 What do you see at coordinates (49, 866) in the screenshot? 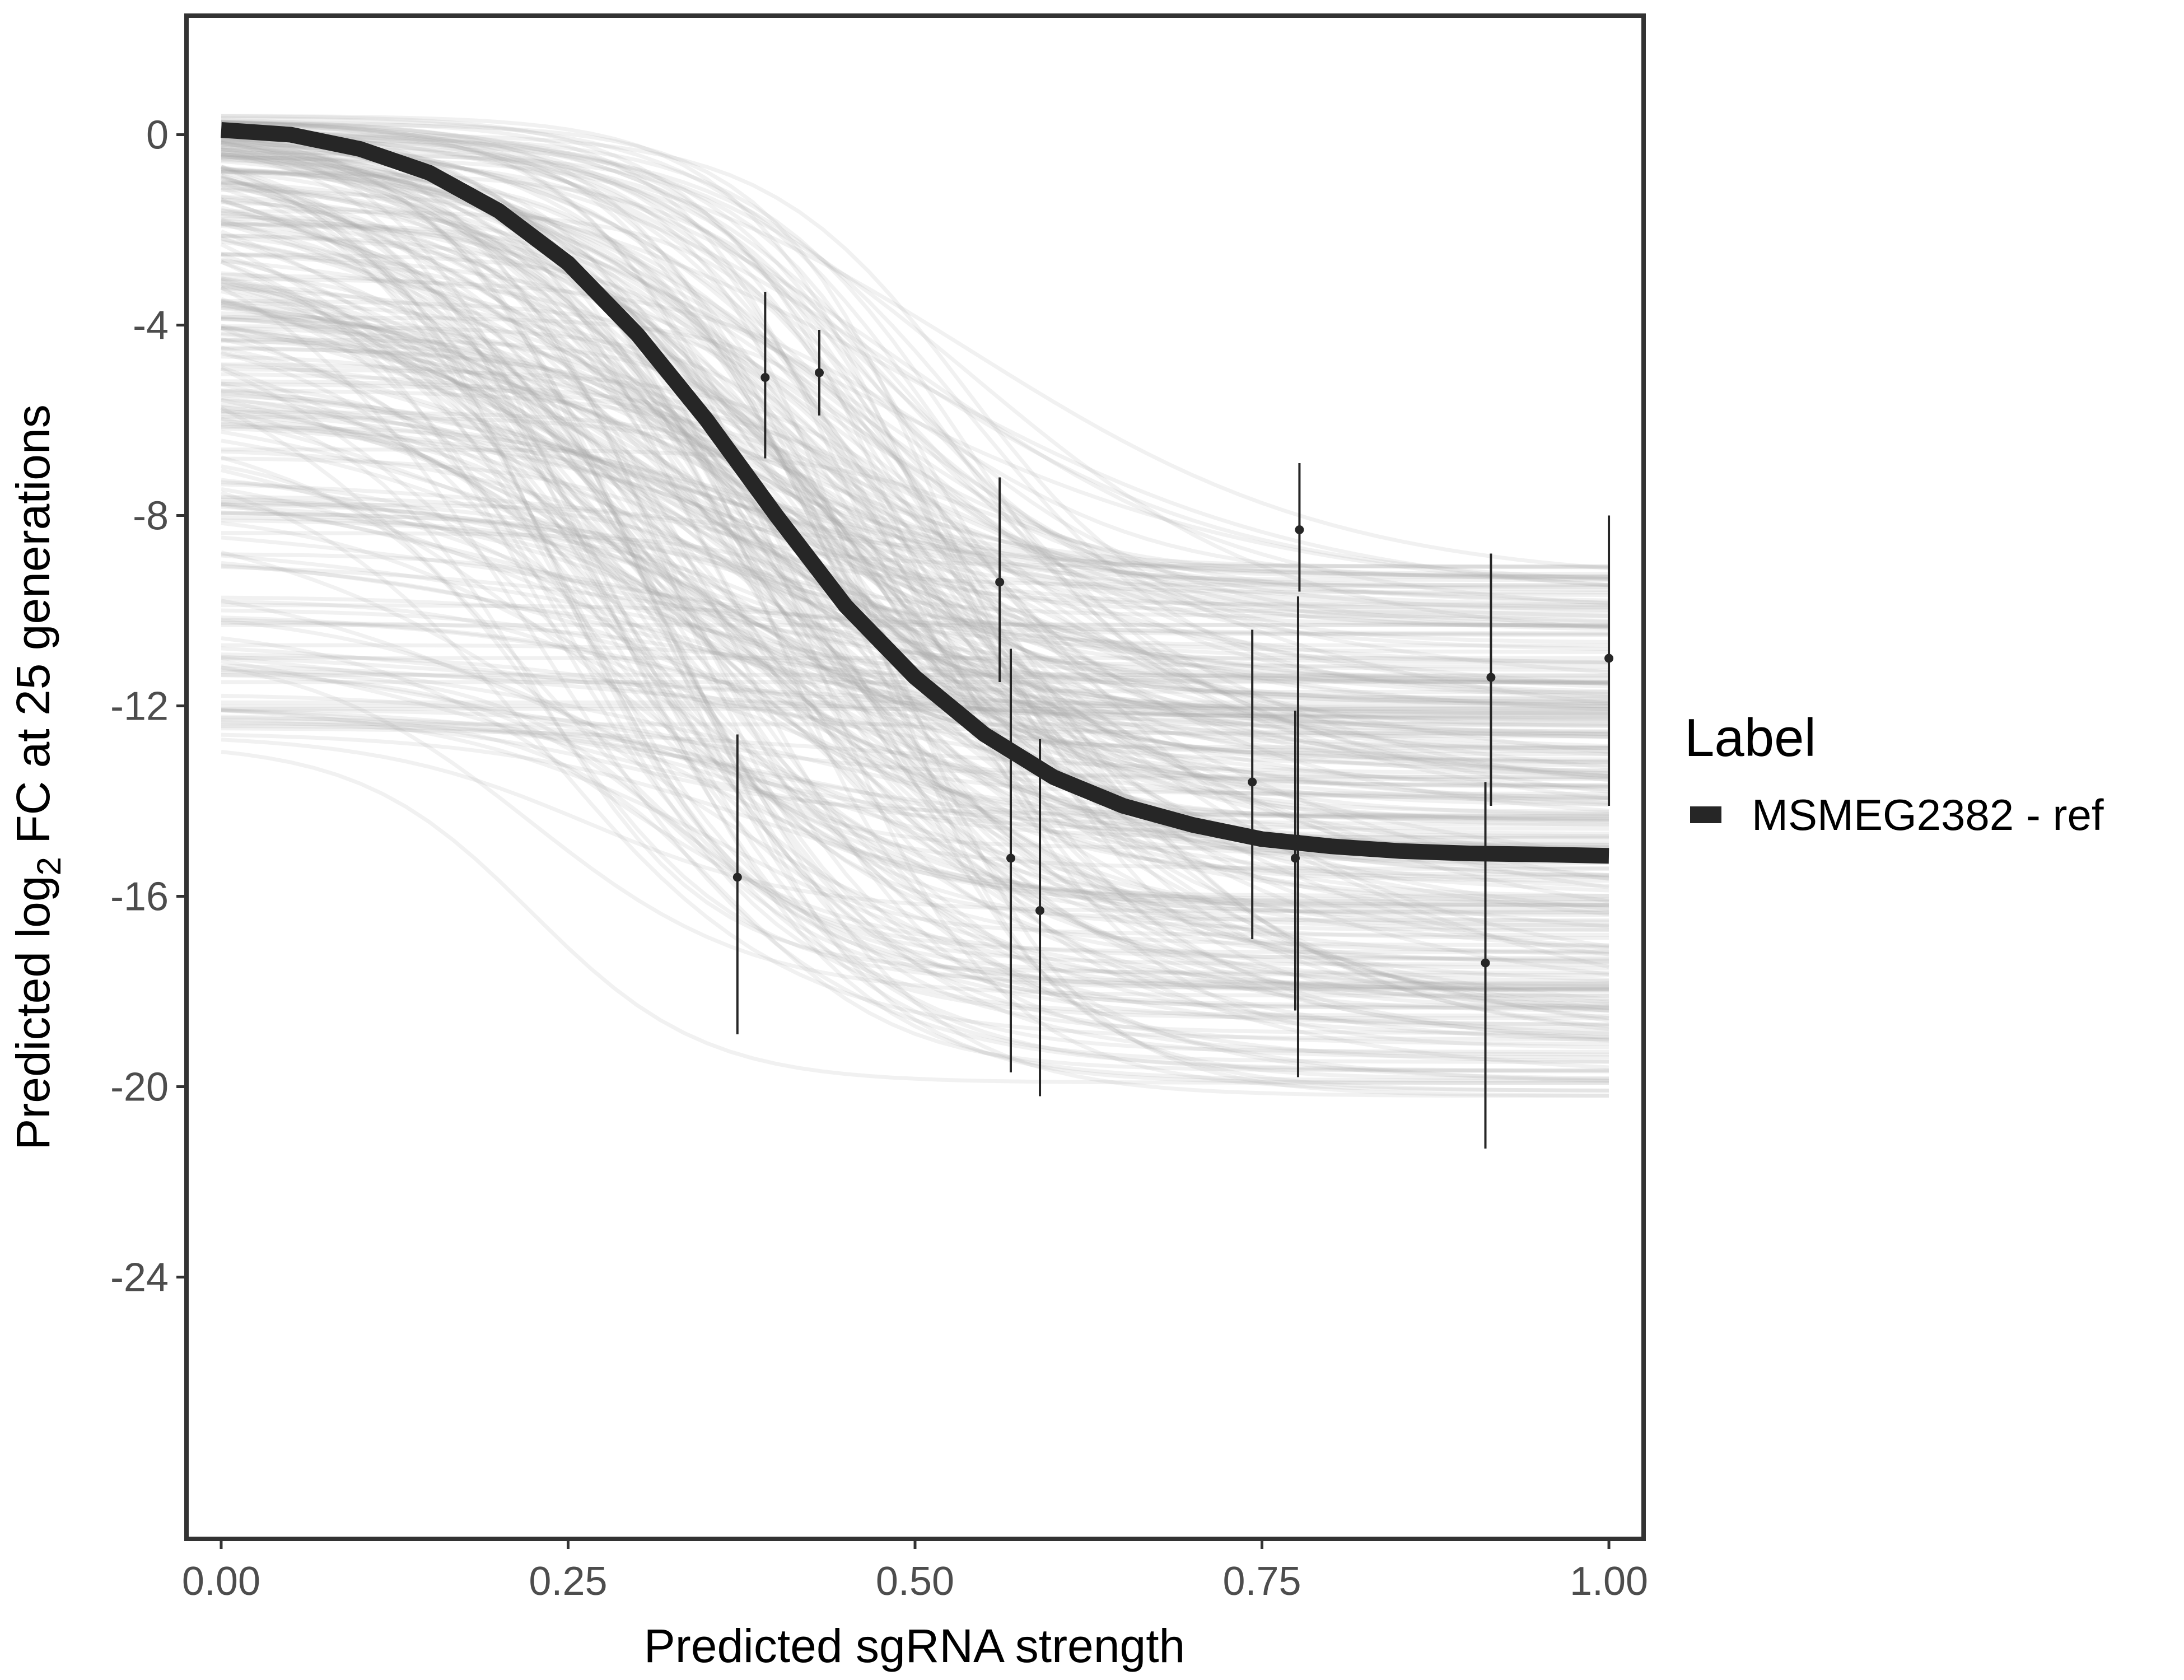
I see `y-axis-title-subscript: 2` at bounding box center [49, 866].